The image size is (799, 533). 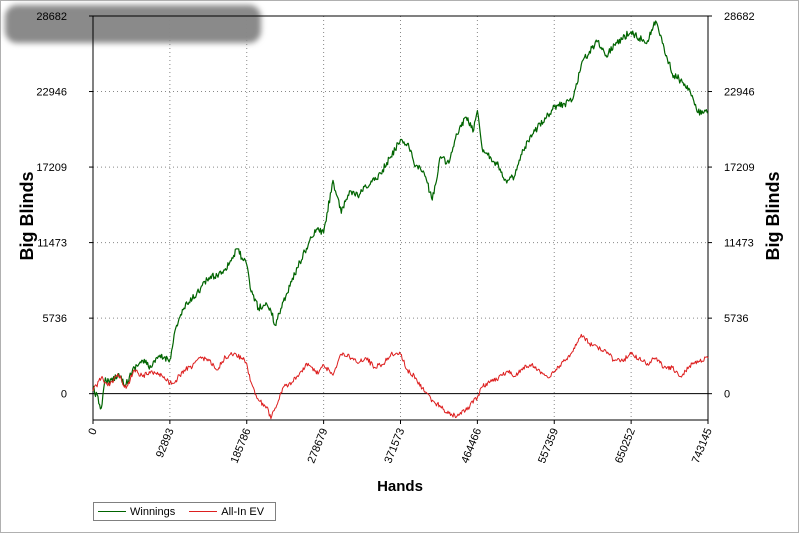 What do you see at coordinates (702, 446) in the screenshot?
I see `x-tick-label: 743145` at bounding box center [702, 446].